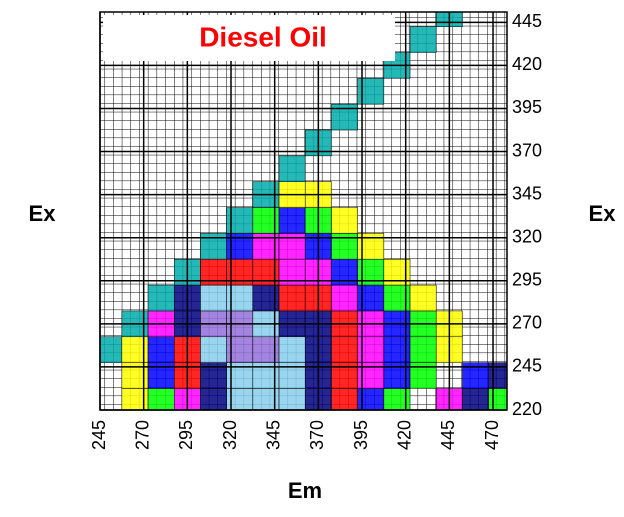  I want to click on x-tick-label: 470, so click(492, 435).